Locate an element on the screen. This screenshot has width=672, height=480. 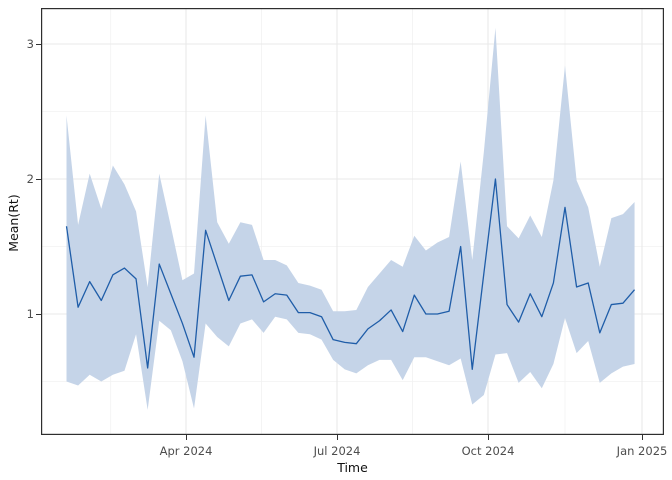
x-tick-label: Jul 2024 is located at coordinates (337, 451).